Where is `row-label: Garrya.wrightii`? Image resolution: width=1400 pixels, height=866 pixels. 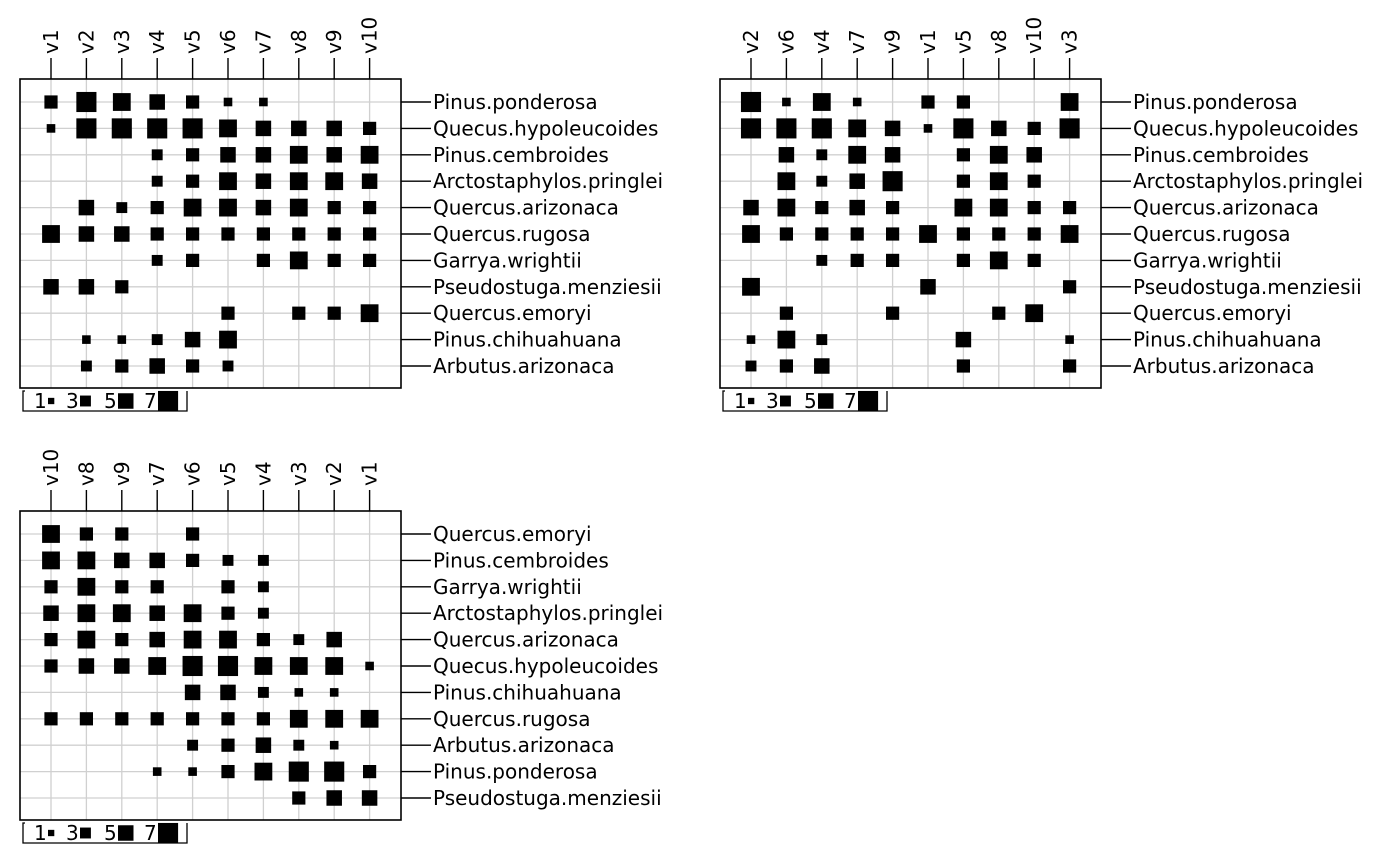 row-label: Garrya.wrightii is located at coordinates (507, 260).